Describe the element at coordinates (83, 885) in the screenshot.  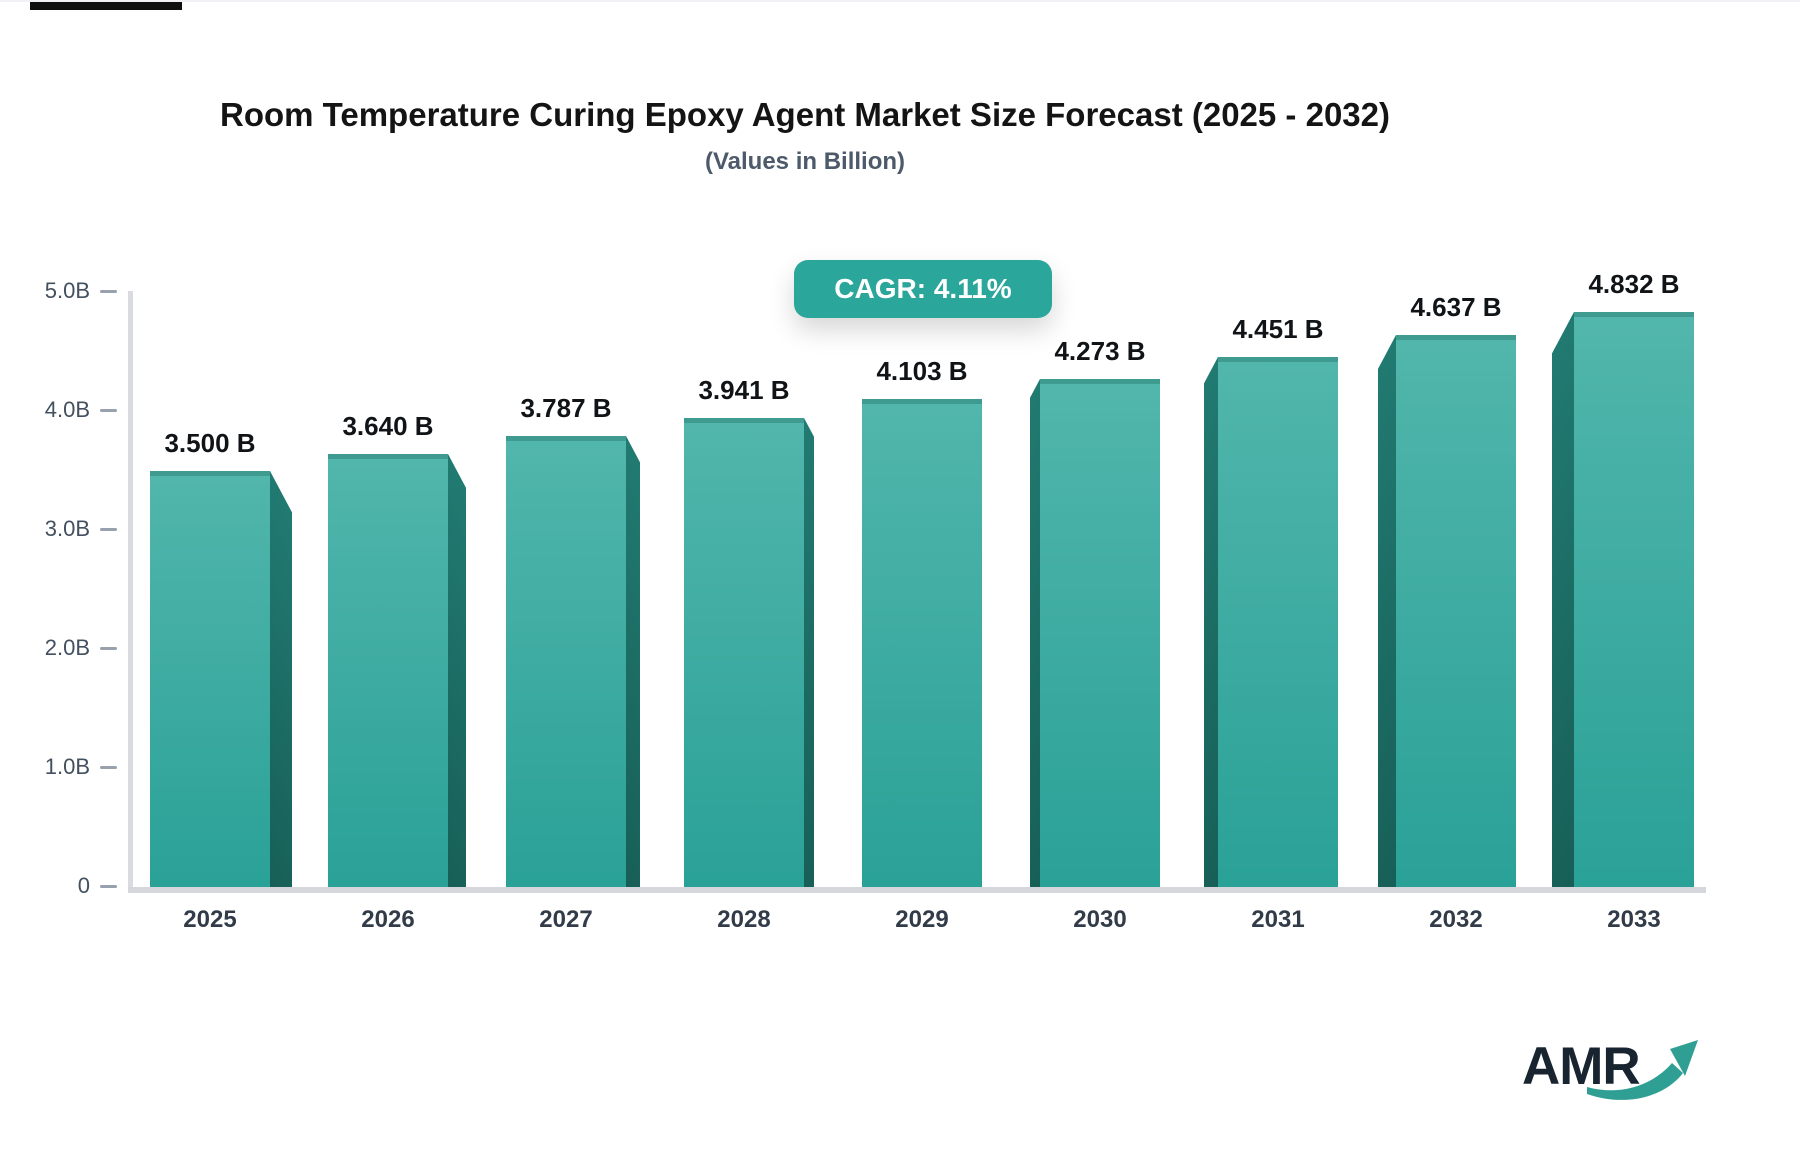
I see `y-tick-label: 0` at that location.